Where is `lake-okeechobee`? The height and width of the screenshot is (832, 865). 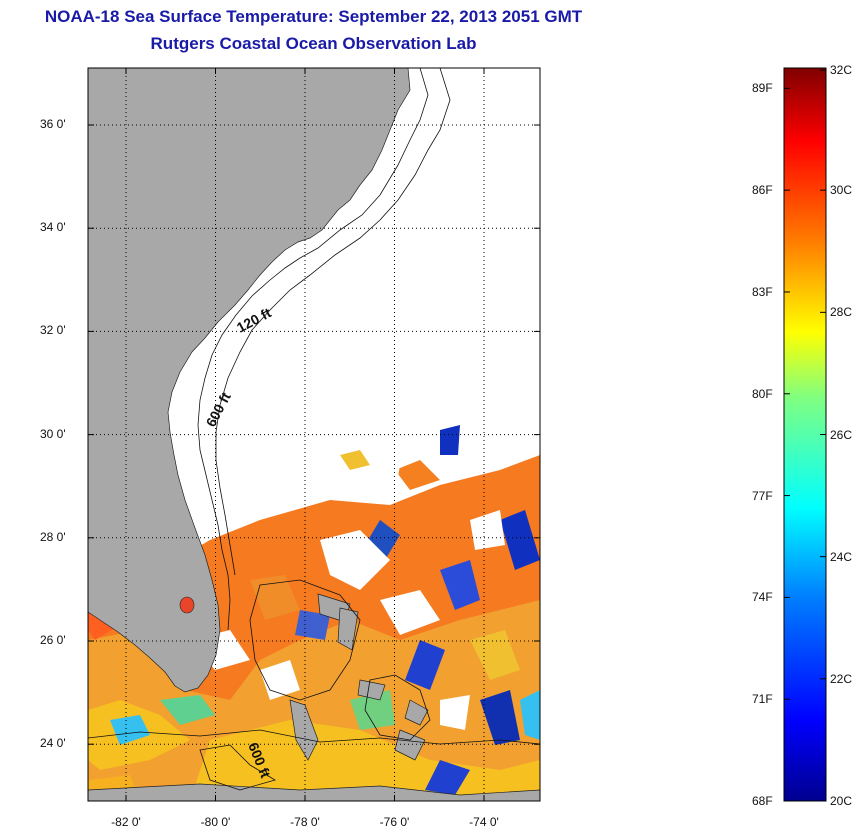
lake-okeechobee is located at coordinates (187, 605).